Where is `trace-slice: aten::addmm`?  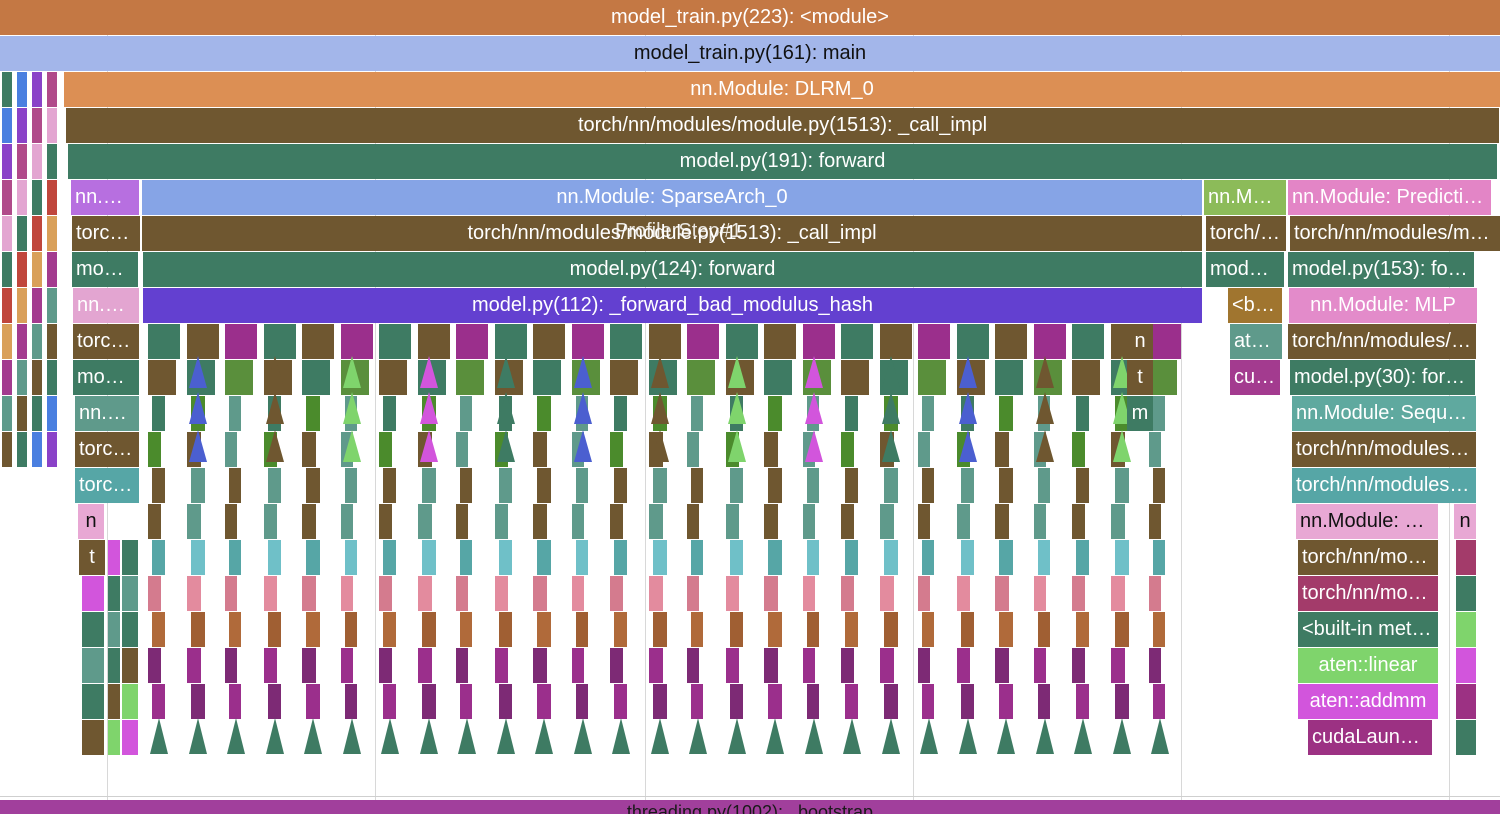
trace-slice: aten::addmm is located at coordinates (1368, 701).